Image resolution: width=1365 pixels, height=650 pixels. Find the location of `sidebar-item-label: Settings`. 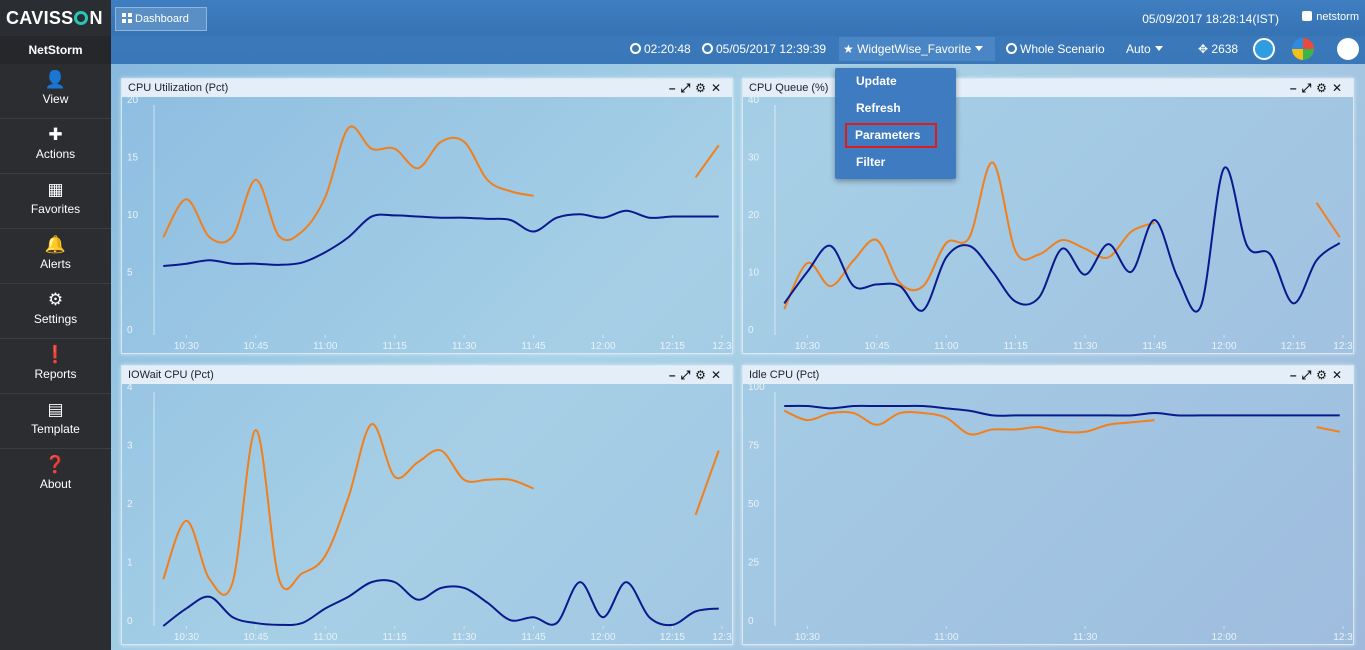

sidebar-item-label: Settings is located at coordinates (55, 319).